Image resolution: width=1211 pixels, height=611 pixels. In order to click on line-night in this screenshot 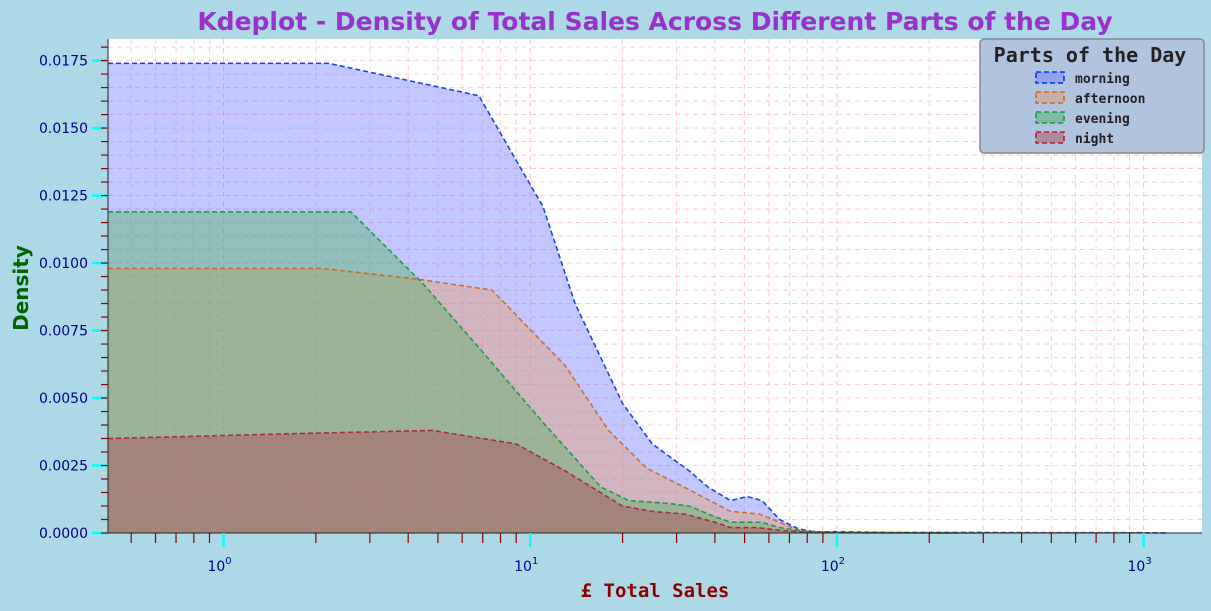, I will do `click(533, 481)`.